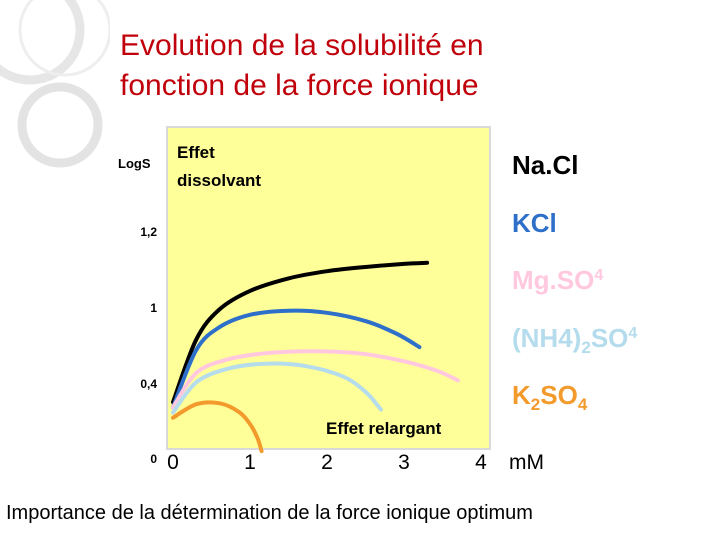  Describe the element at coordinates (558, 280) in the screenshot. I see `legend-mgso4: Mg.SO4` at that location.